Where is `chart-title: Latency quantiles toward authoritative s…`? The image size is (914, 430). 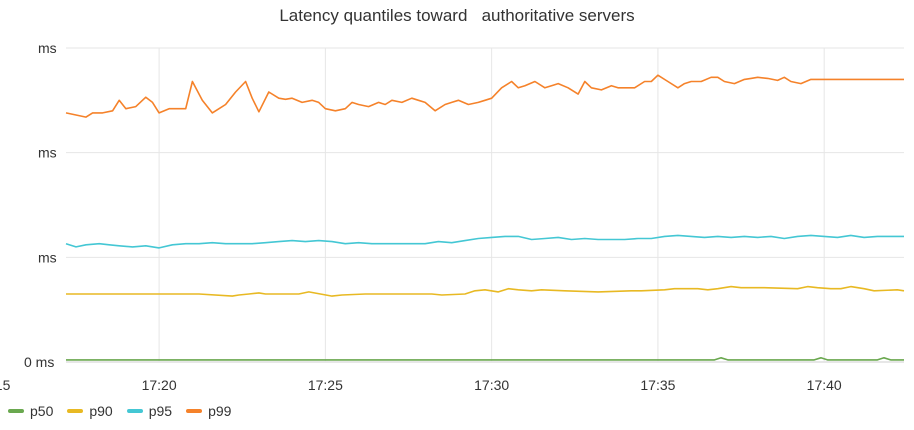 chart-title: Latency quantiles toward authoritative s… is located at coordinates (457, 15).